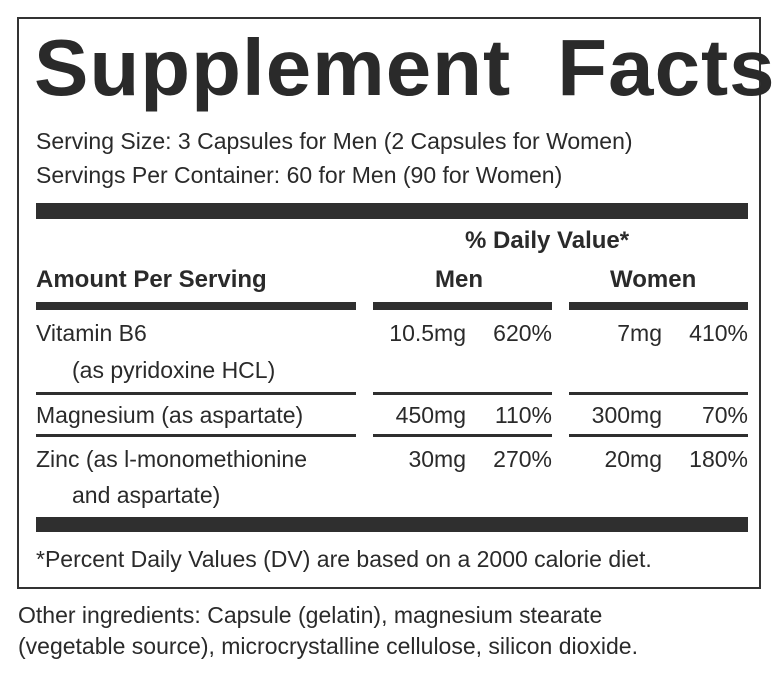 This screenshot has width=779, height=674. I want to click on nutrient-source: (as pyridoxine HCL), so click(174, 370).